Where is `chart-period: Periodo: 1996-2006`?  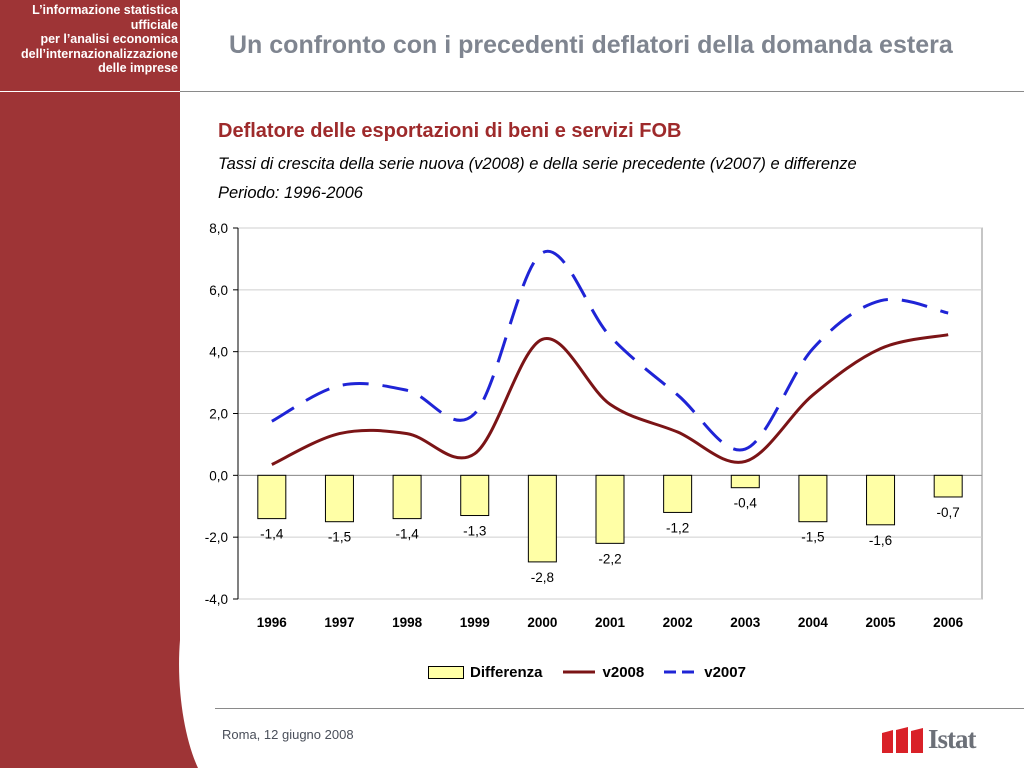
chart-period: Periodo: 1996-2006 is located at coordinates (290, 193).